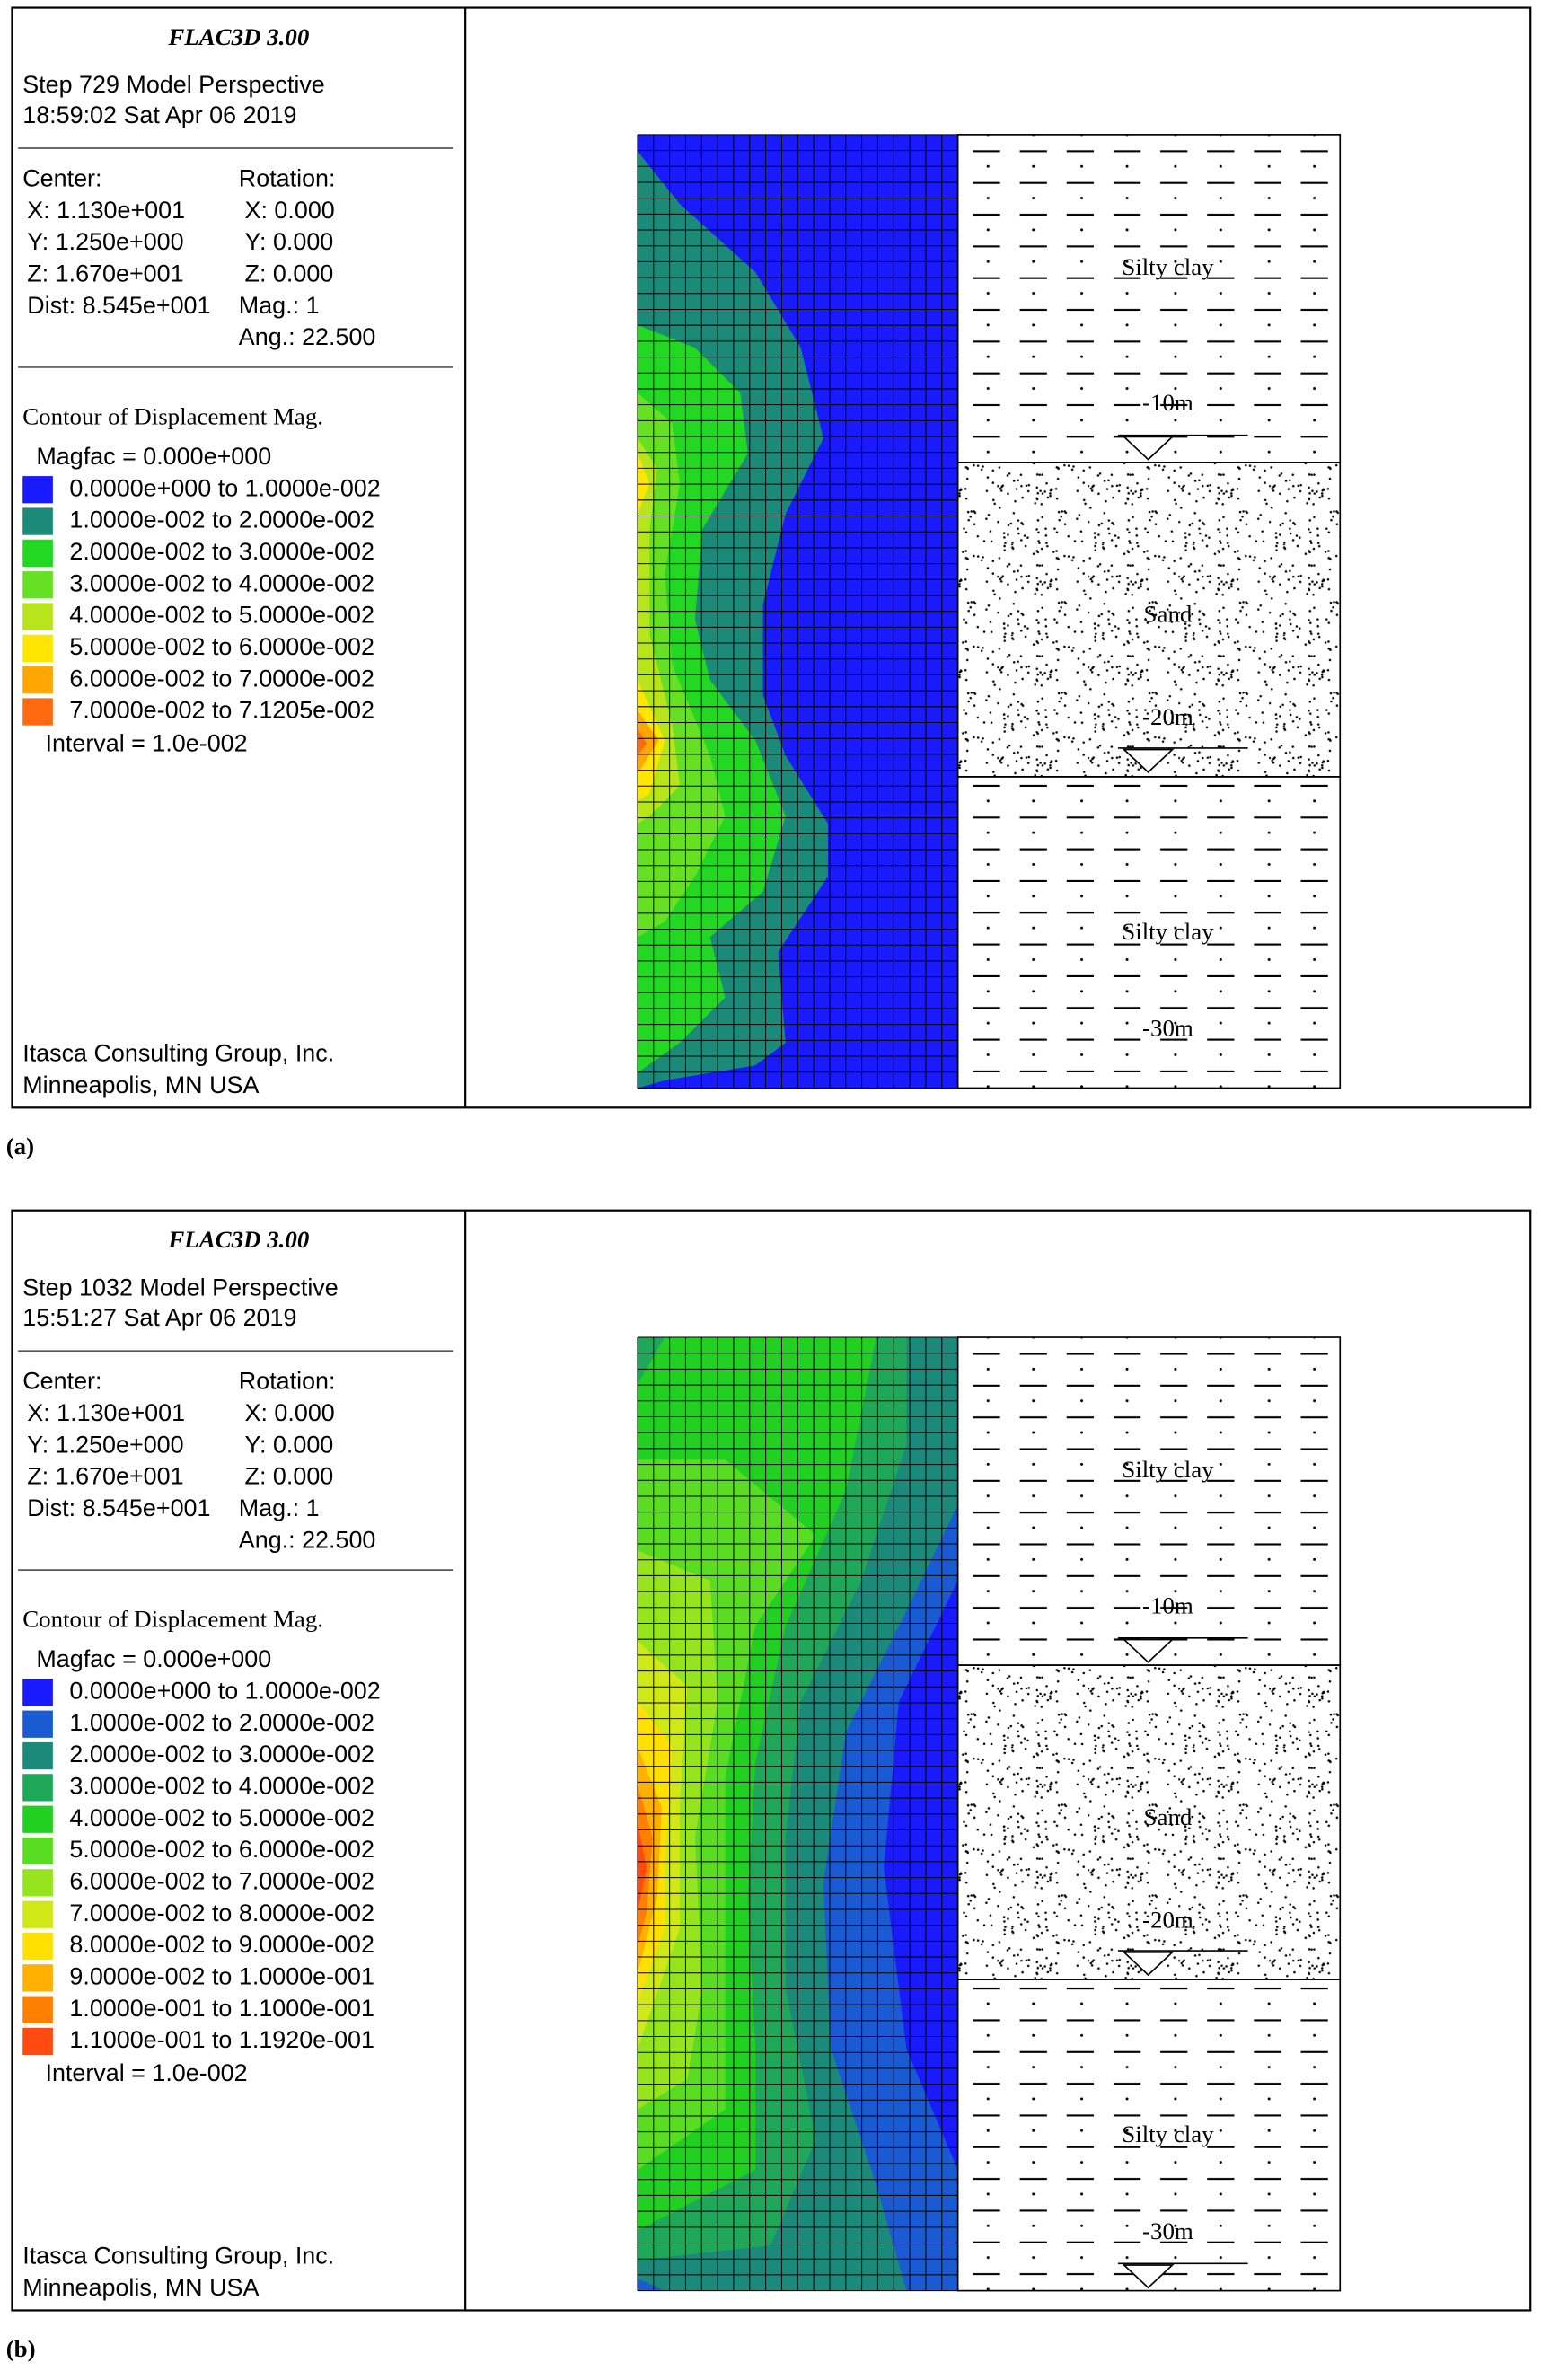  I want to click on time: 18:59:02 Sat Apr 06 2019, so click(159, 115).